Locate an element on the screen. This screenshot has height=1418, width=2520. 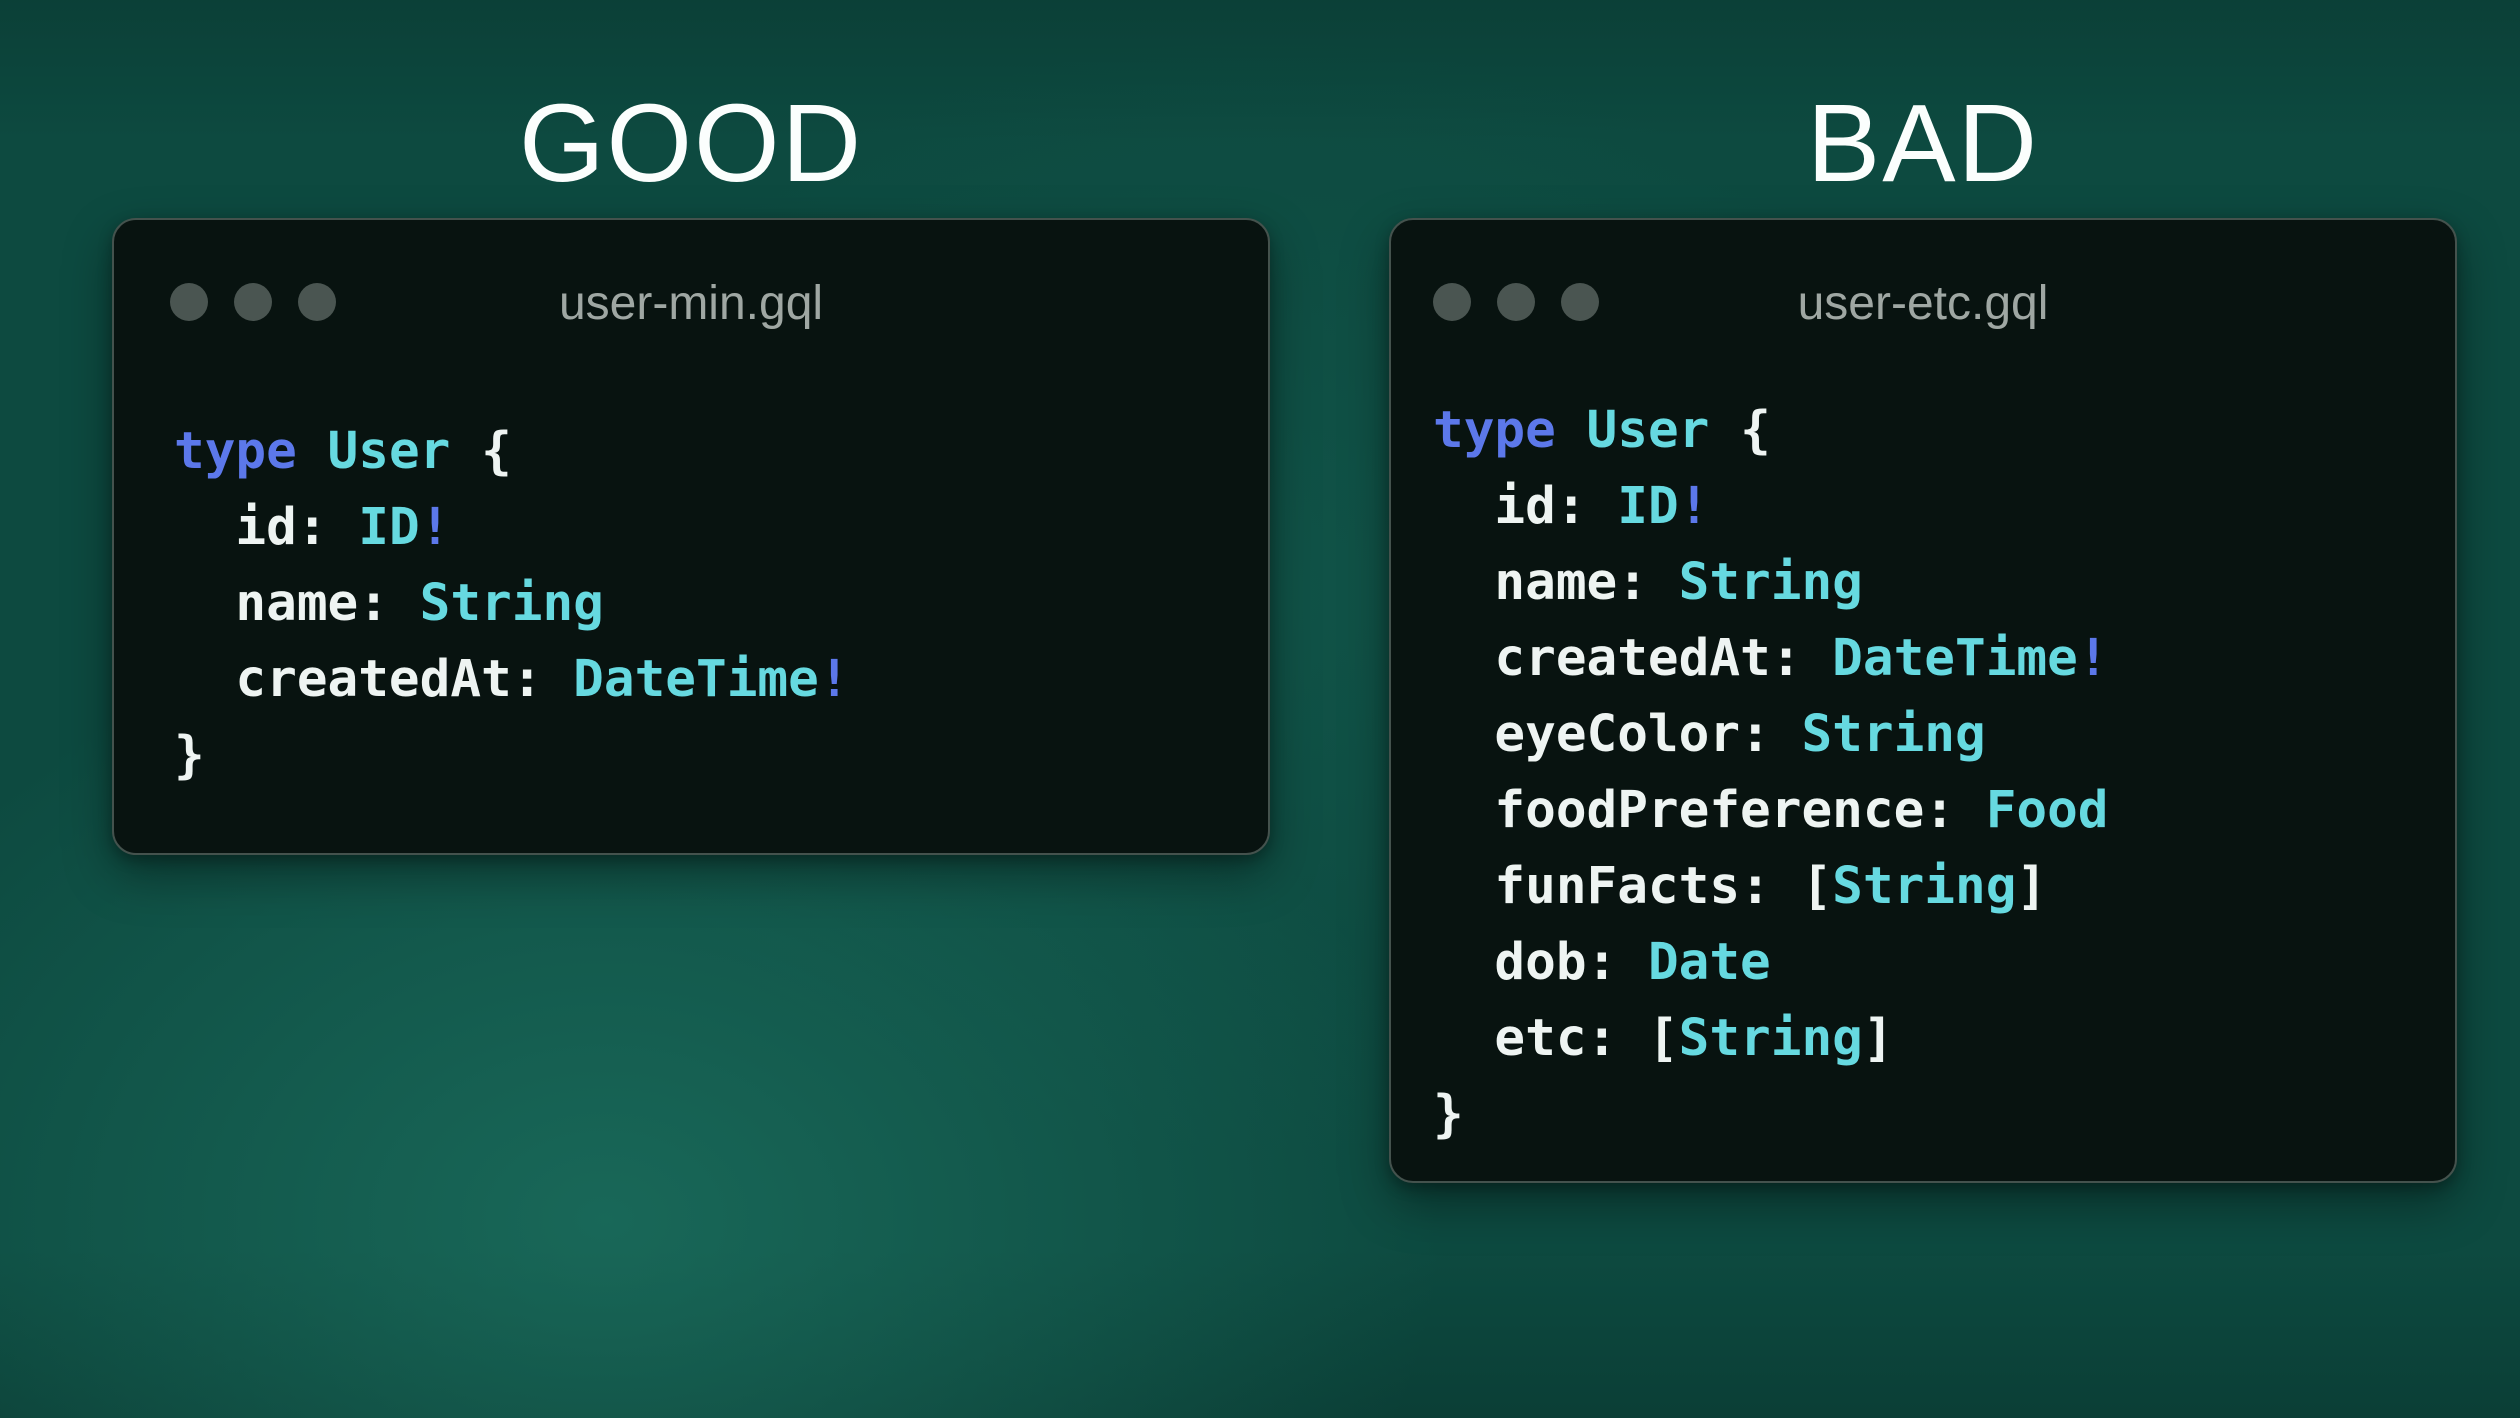
code-token-plain: dob: is located at coordinates (1540, 962).